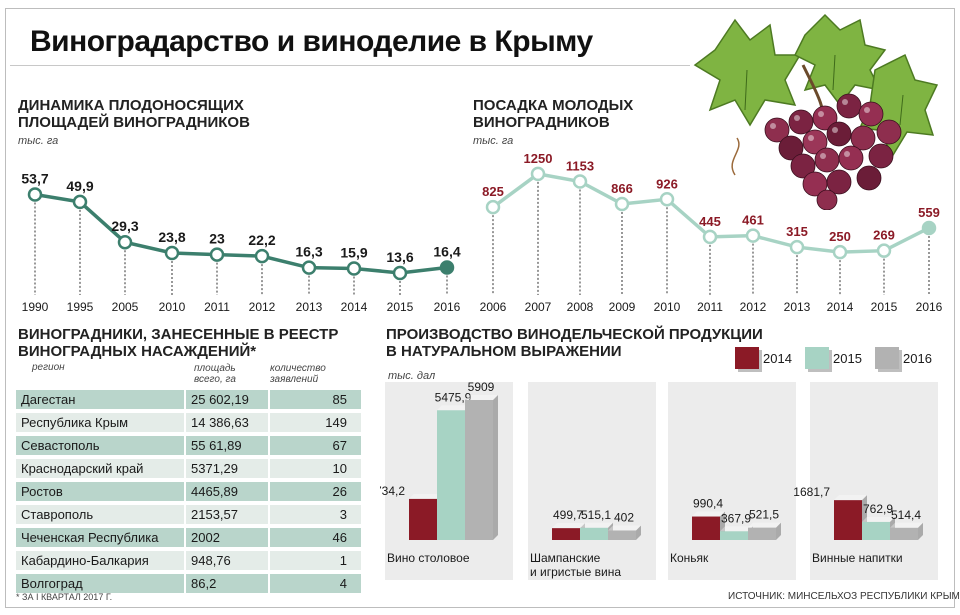 The image size is (960, 615). I want to click on category-label: Коньяк, so click(689, 558).